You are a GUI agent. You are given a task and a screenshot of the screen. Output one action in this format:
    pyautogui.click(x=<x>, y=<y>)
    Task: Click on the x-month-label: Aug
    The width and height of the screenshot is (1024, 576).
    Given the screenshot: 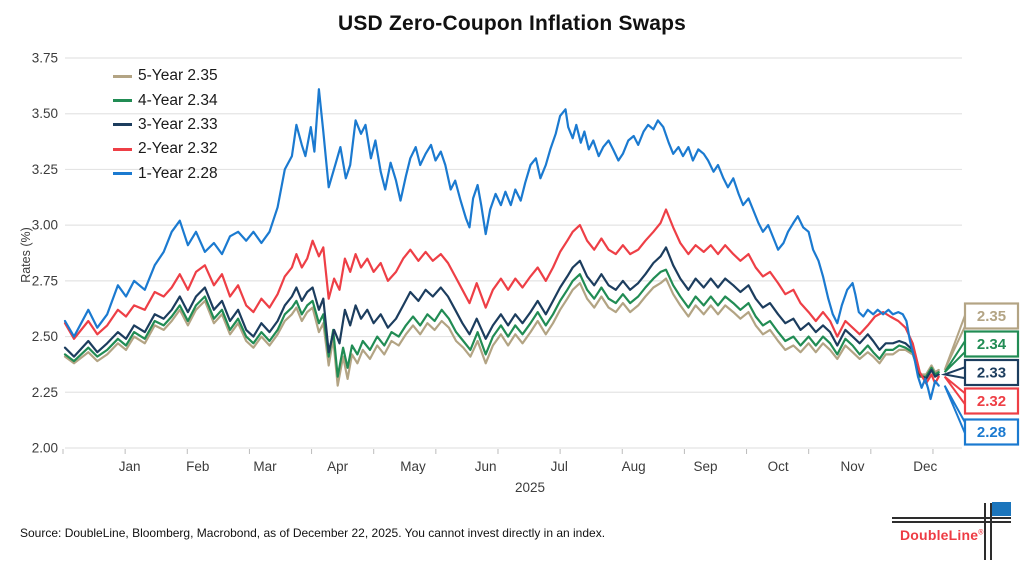 What is the action you would take?
    pyautogui.click(x=634, y=466)
    